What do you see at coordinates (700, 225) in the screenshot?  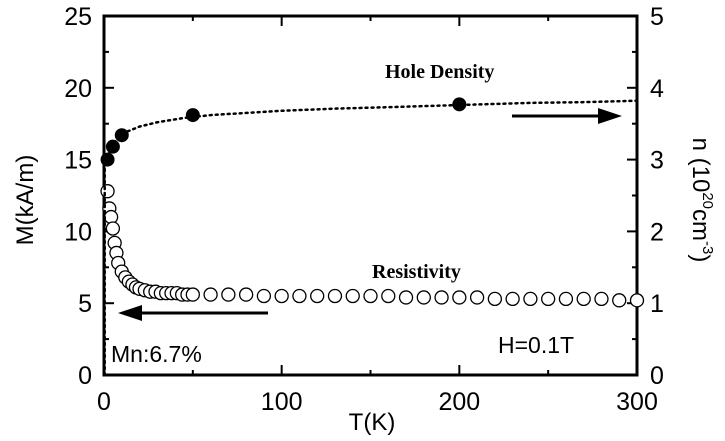 I see `y-right-title-part-2: cm` at bounding box center [700, 225].